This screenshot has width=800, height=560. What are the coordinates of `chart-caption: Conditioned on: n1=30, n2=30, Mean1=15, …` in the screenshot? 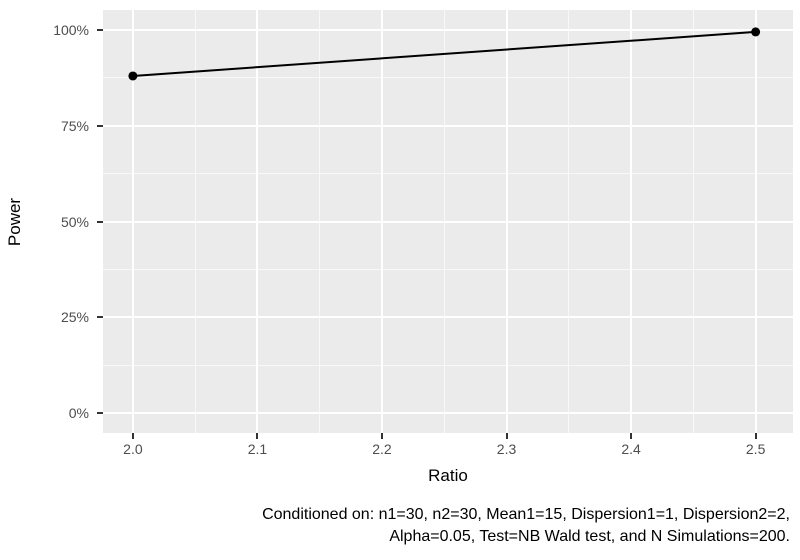 It's located at (440, 526).